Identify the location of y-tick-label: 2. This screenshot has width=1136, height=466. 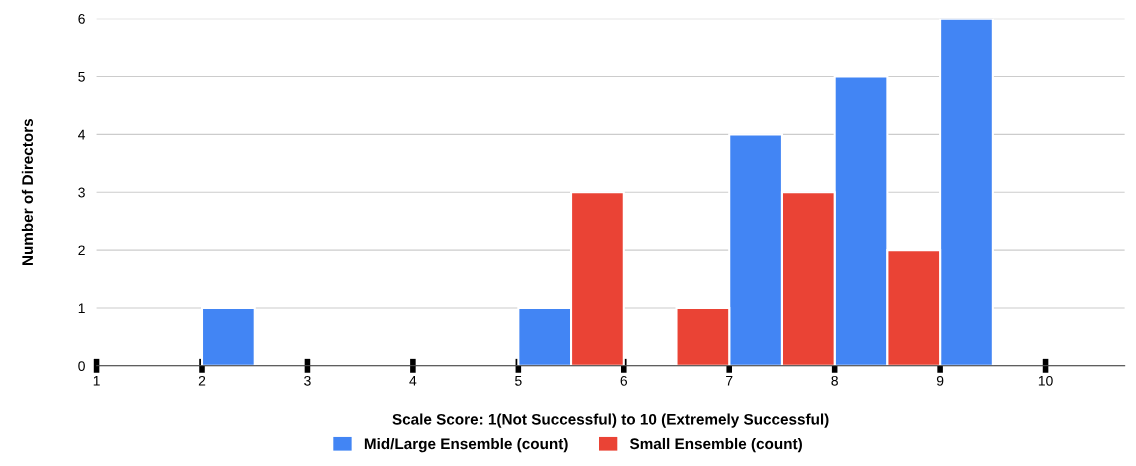
(81, 250).